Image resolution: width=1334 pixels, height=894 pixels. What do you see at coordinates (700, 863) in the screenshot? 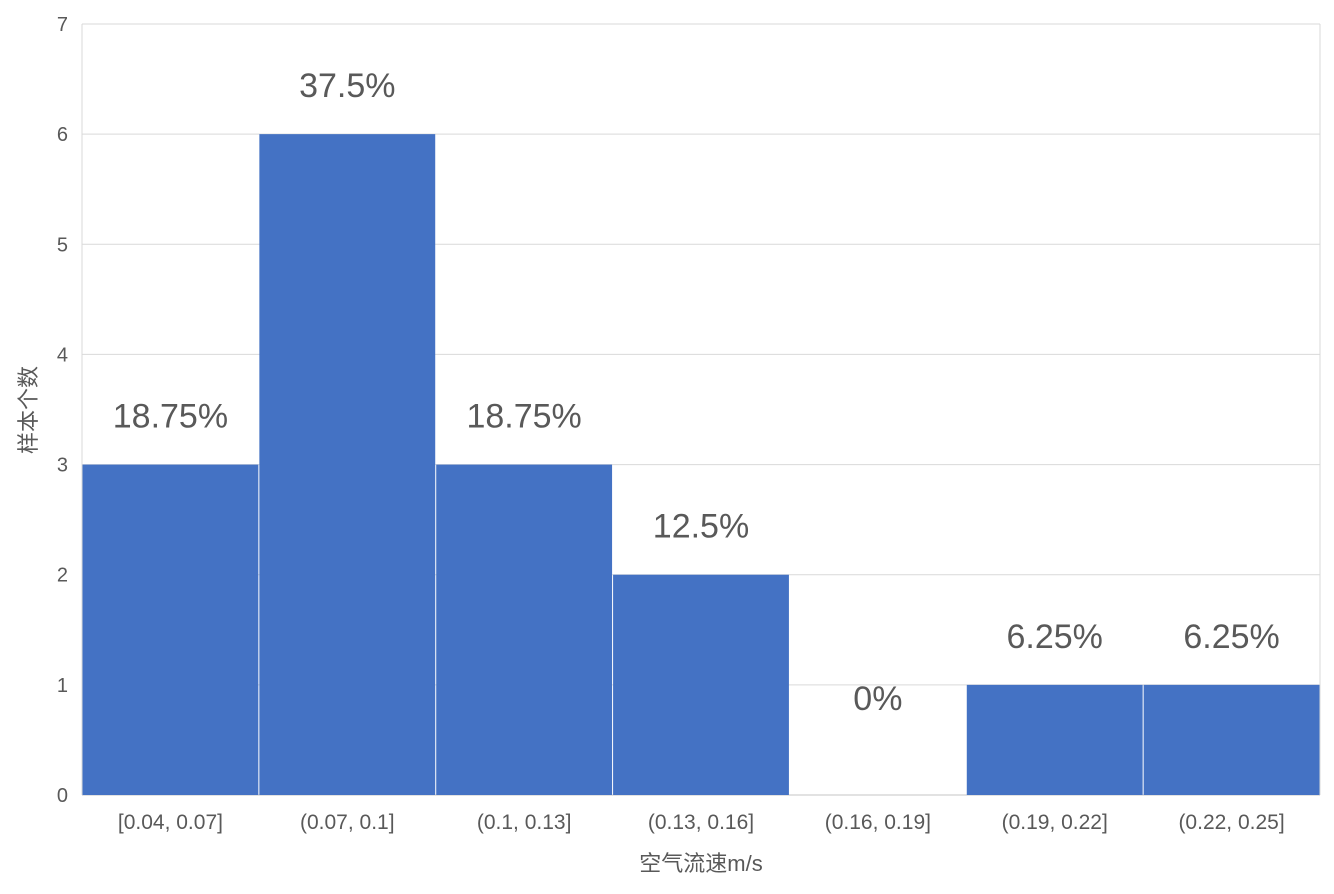
I see `x-axis-label: 空气流速m/s` at bounding box center [700, 863].